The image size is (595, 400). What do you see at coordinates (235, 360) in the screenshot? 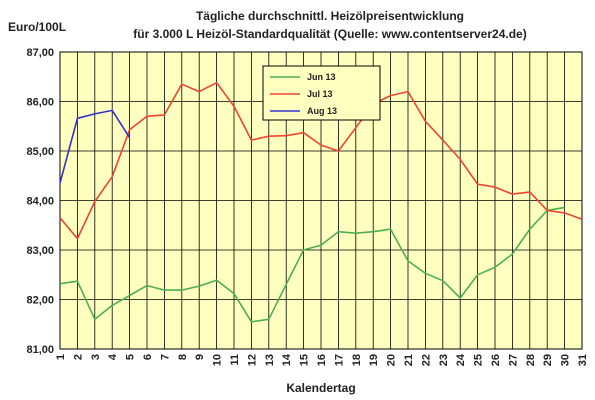
I see `x-tick-label: 11` at bounding box center [235, 360].